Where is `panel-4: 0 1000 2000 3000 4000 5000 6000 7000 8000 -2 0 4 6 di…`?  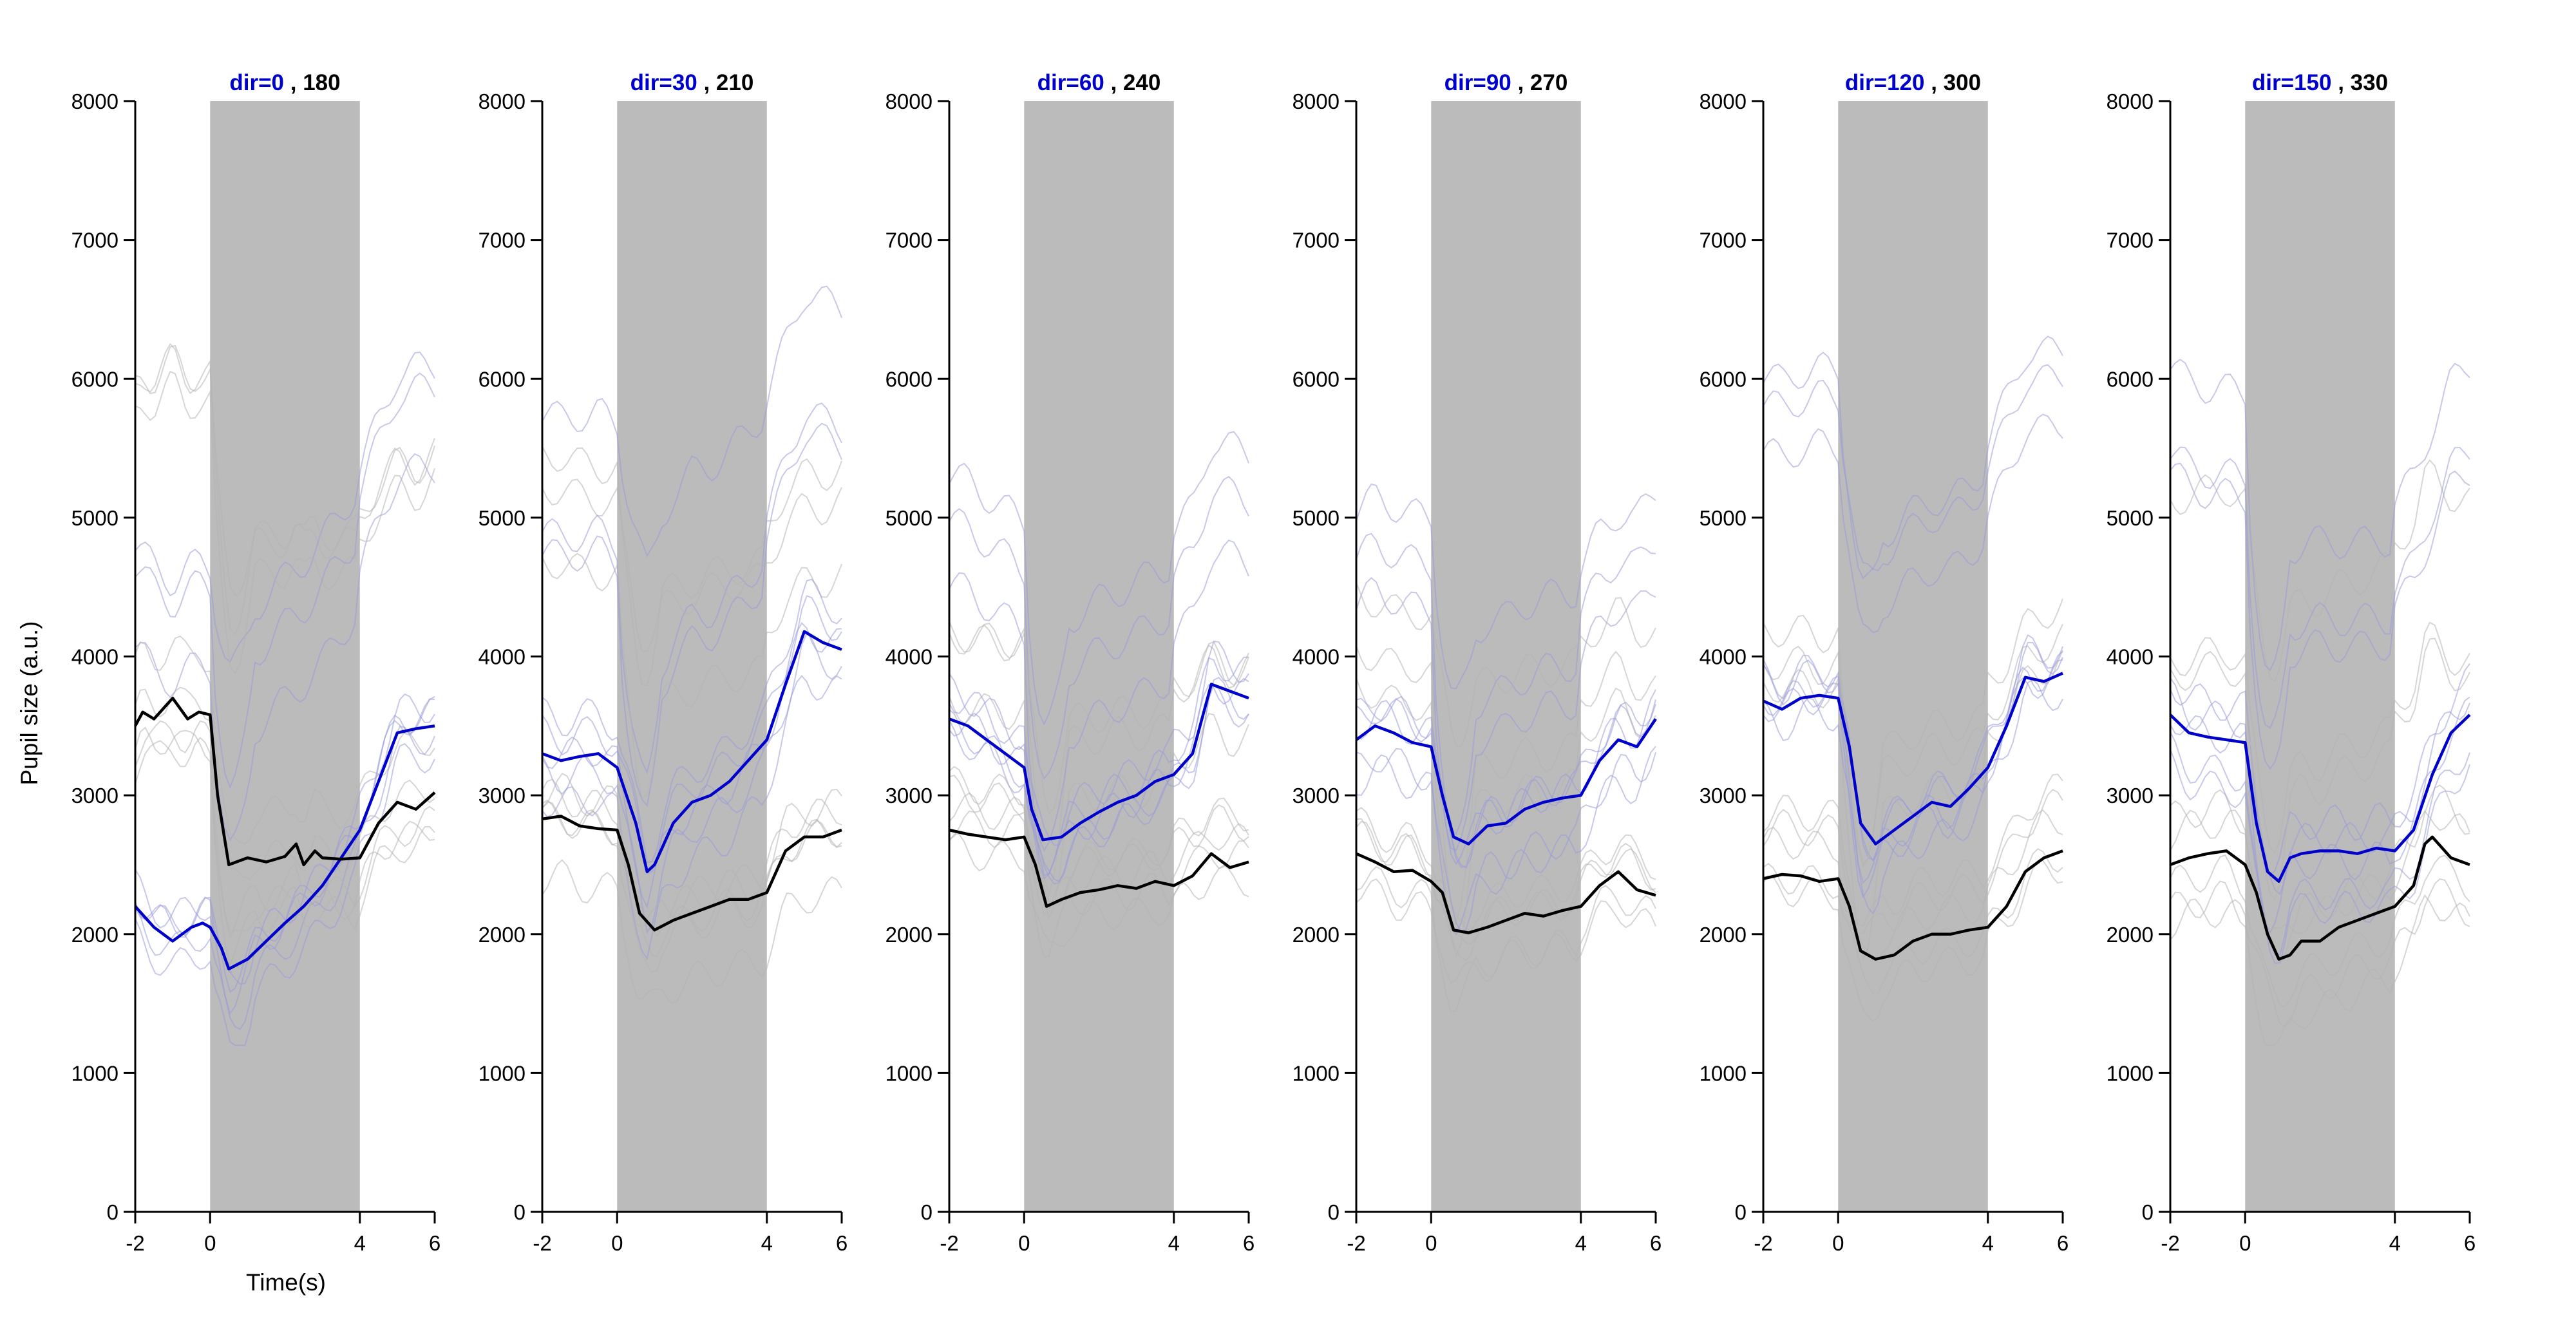
panel-4: 0 1000 2000 3000 4000 5000 6000 7000 8000 -2 0 4 6 di… is located at coordinates (1477, 662).